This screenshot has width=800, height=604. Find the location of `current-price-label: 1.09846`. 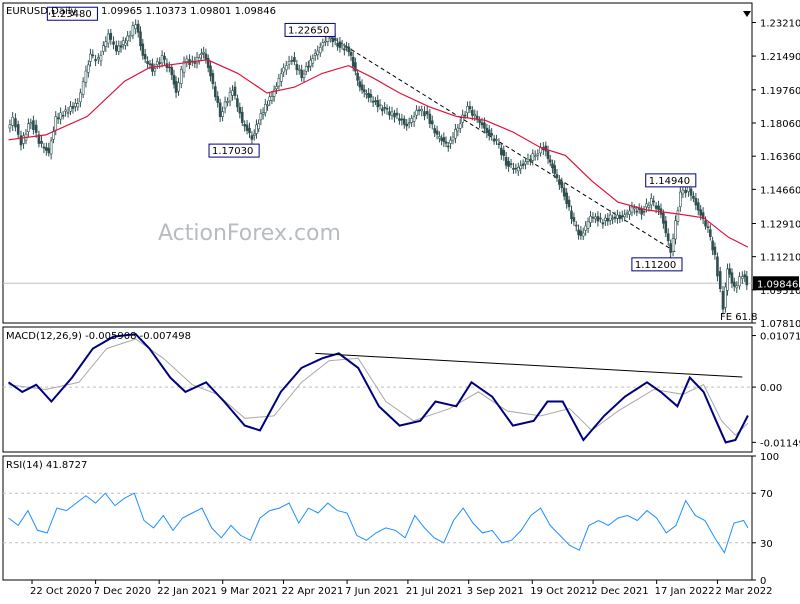

current-price-label: 1.09846 is located at coordinates (777, 284).